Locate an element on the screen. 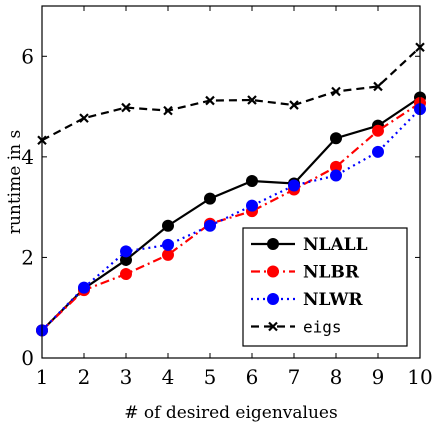 This screenshot has height=430, width=433. x-tick-label: 5 is located at coordinates (210, 377).